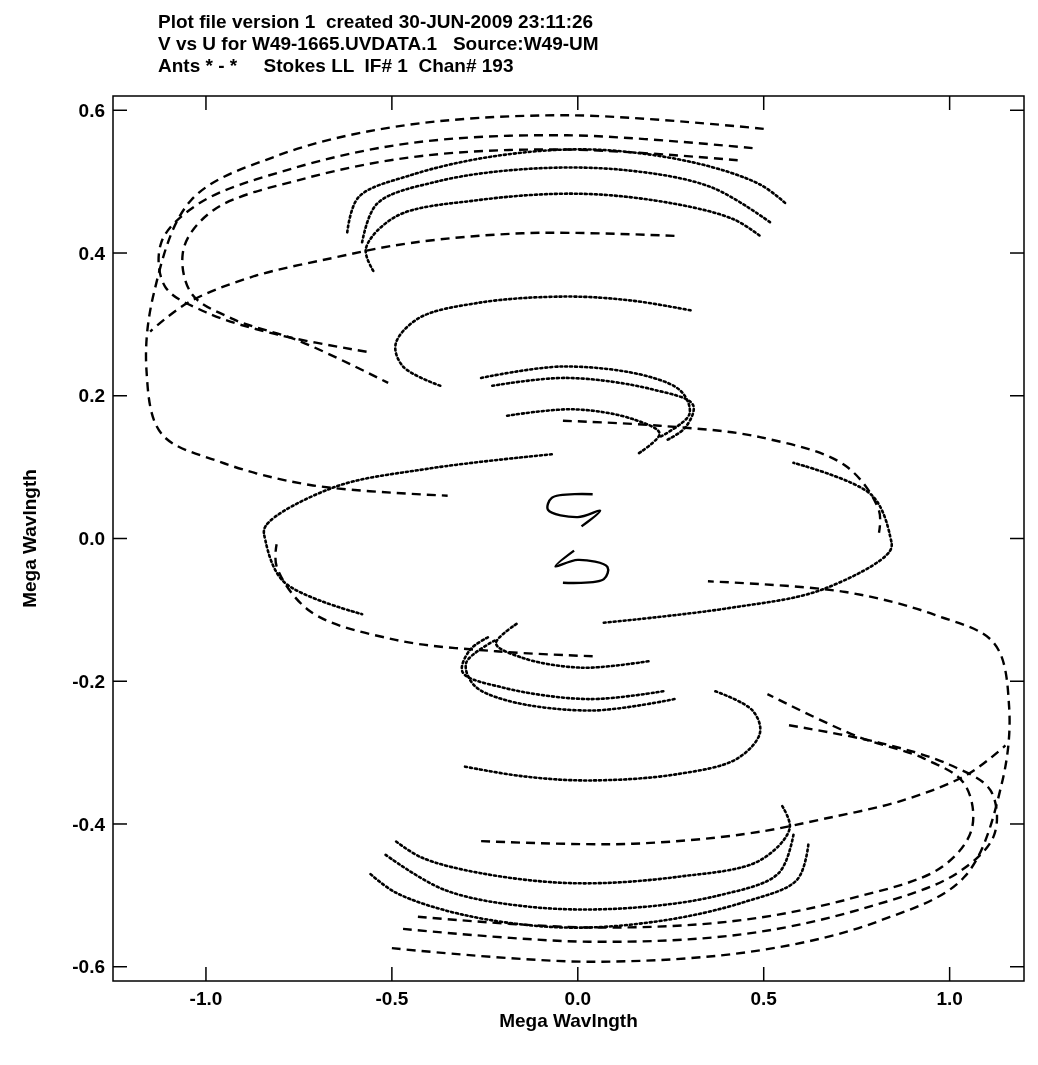 Image resolution: width=1038 pixels, height=1065 pixels. What do you see at coordinates (206, 998) in the screenshot?
I see `x-tick-label: -1.0` at bounding box center [206, 998].